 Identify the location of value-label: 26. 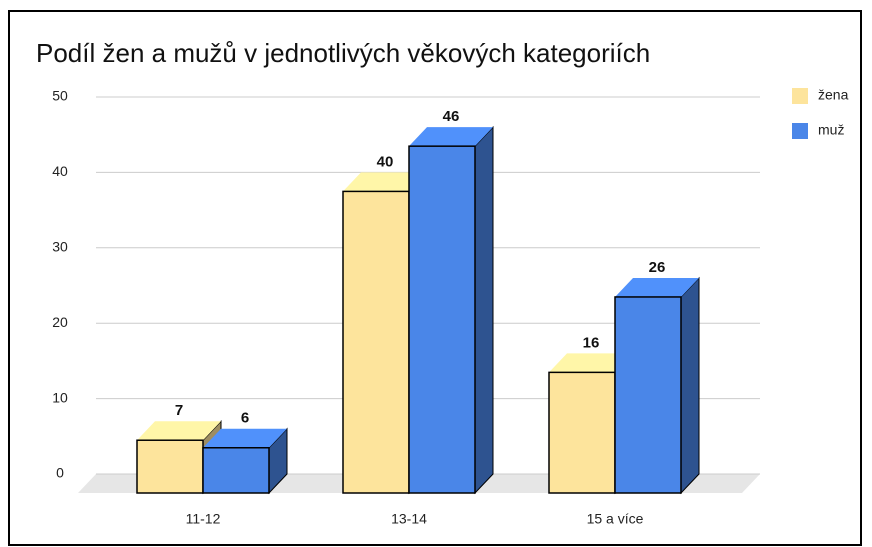
(657, 267).